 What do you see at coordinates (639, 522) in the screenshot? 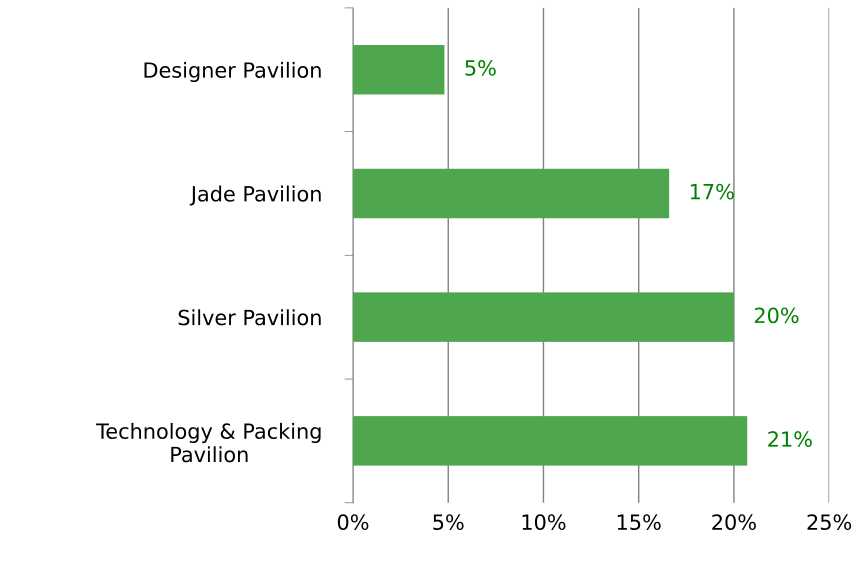
I see `x-tick-label: 15%` at bounding box center [639, 522].